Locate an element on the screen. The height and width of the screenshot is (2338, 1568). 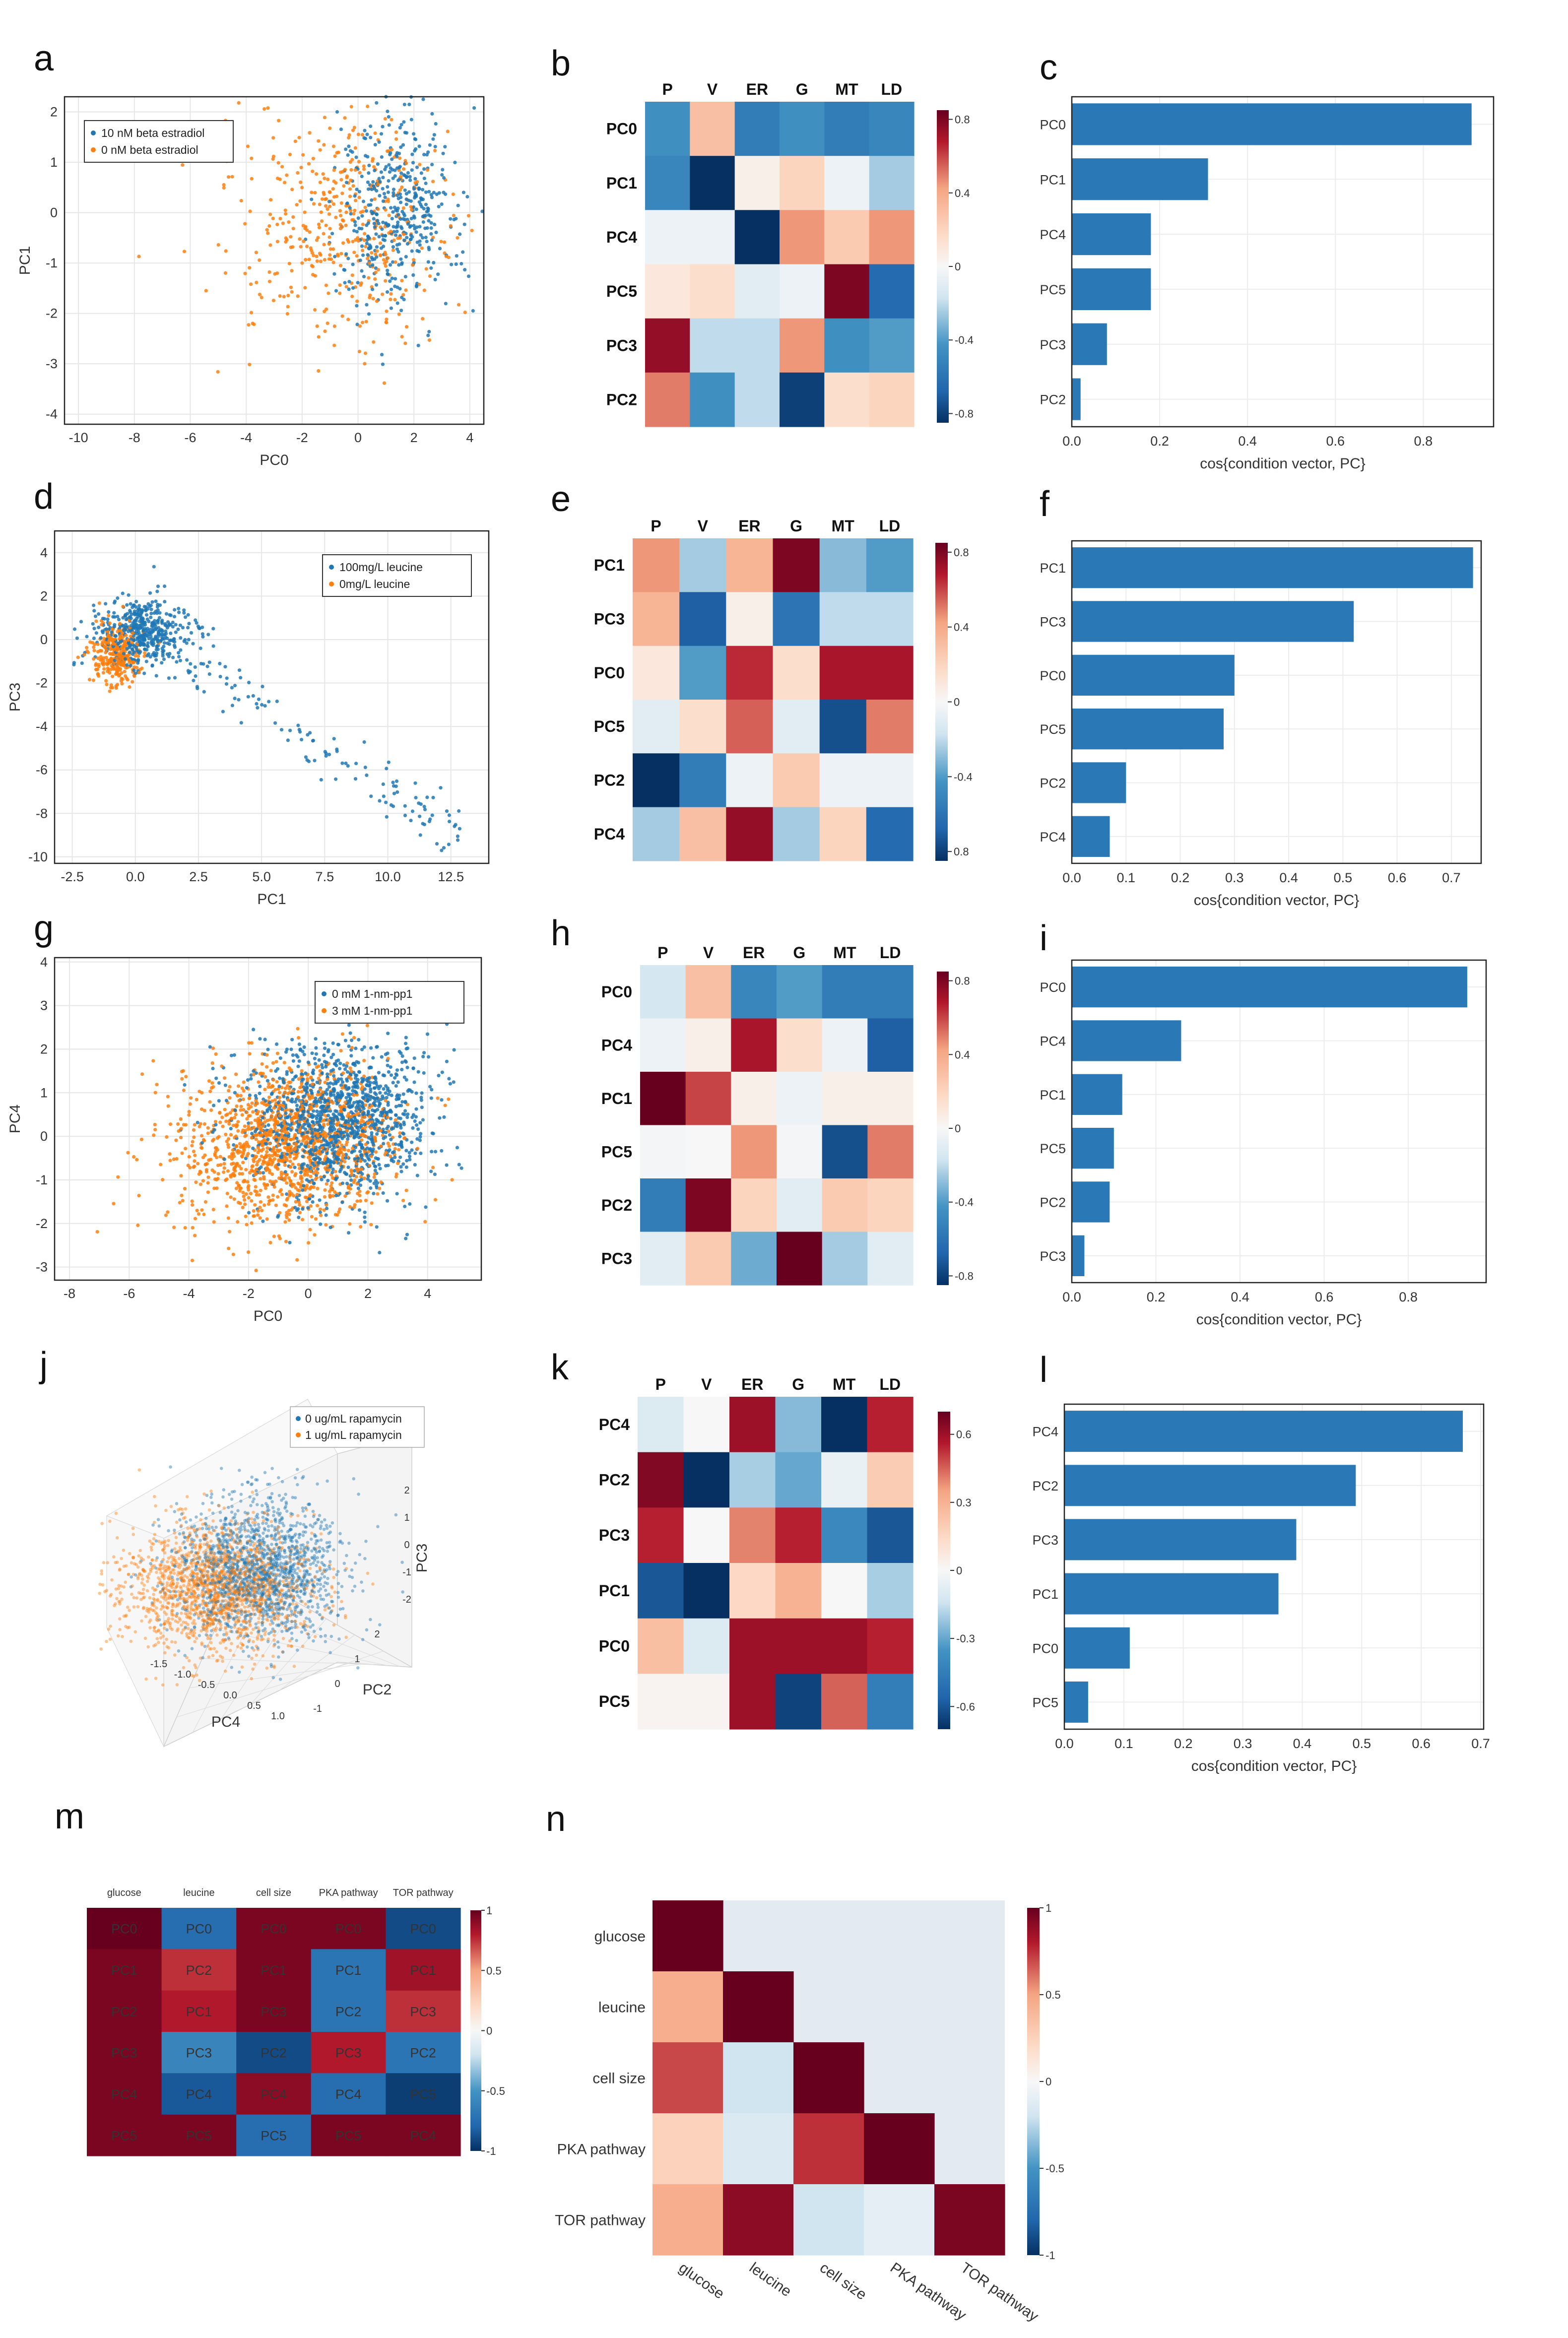
colorbar is located at coordinates (943, 1128).